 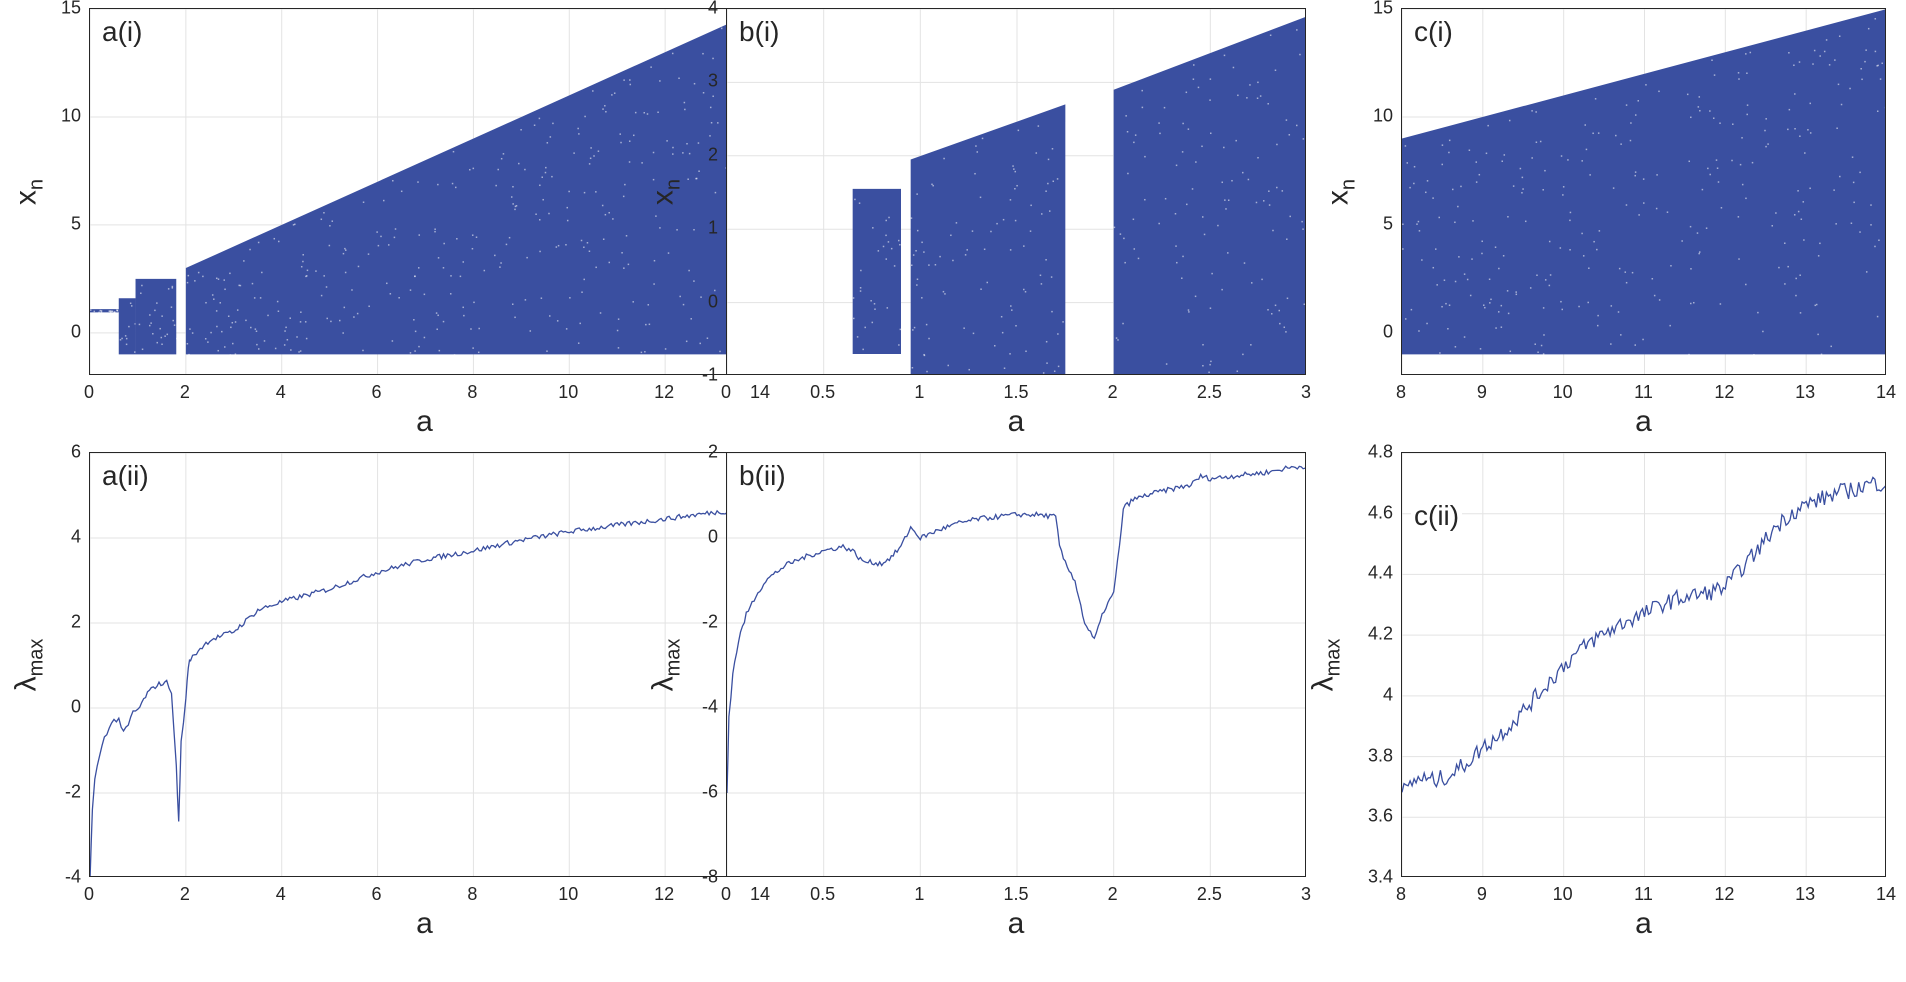 I want to click on y-tick-label: 5, so click(x=75, y=223).